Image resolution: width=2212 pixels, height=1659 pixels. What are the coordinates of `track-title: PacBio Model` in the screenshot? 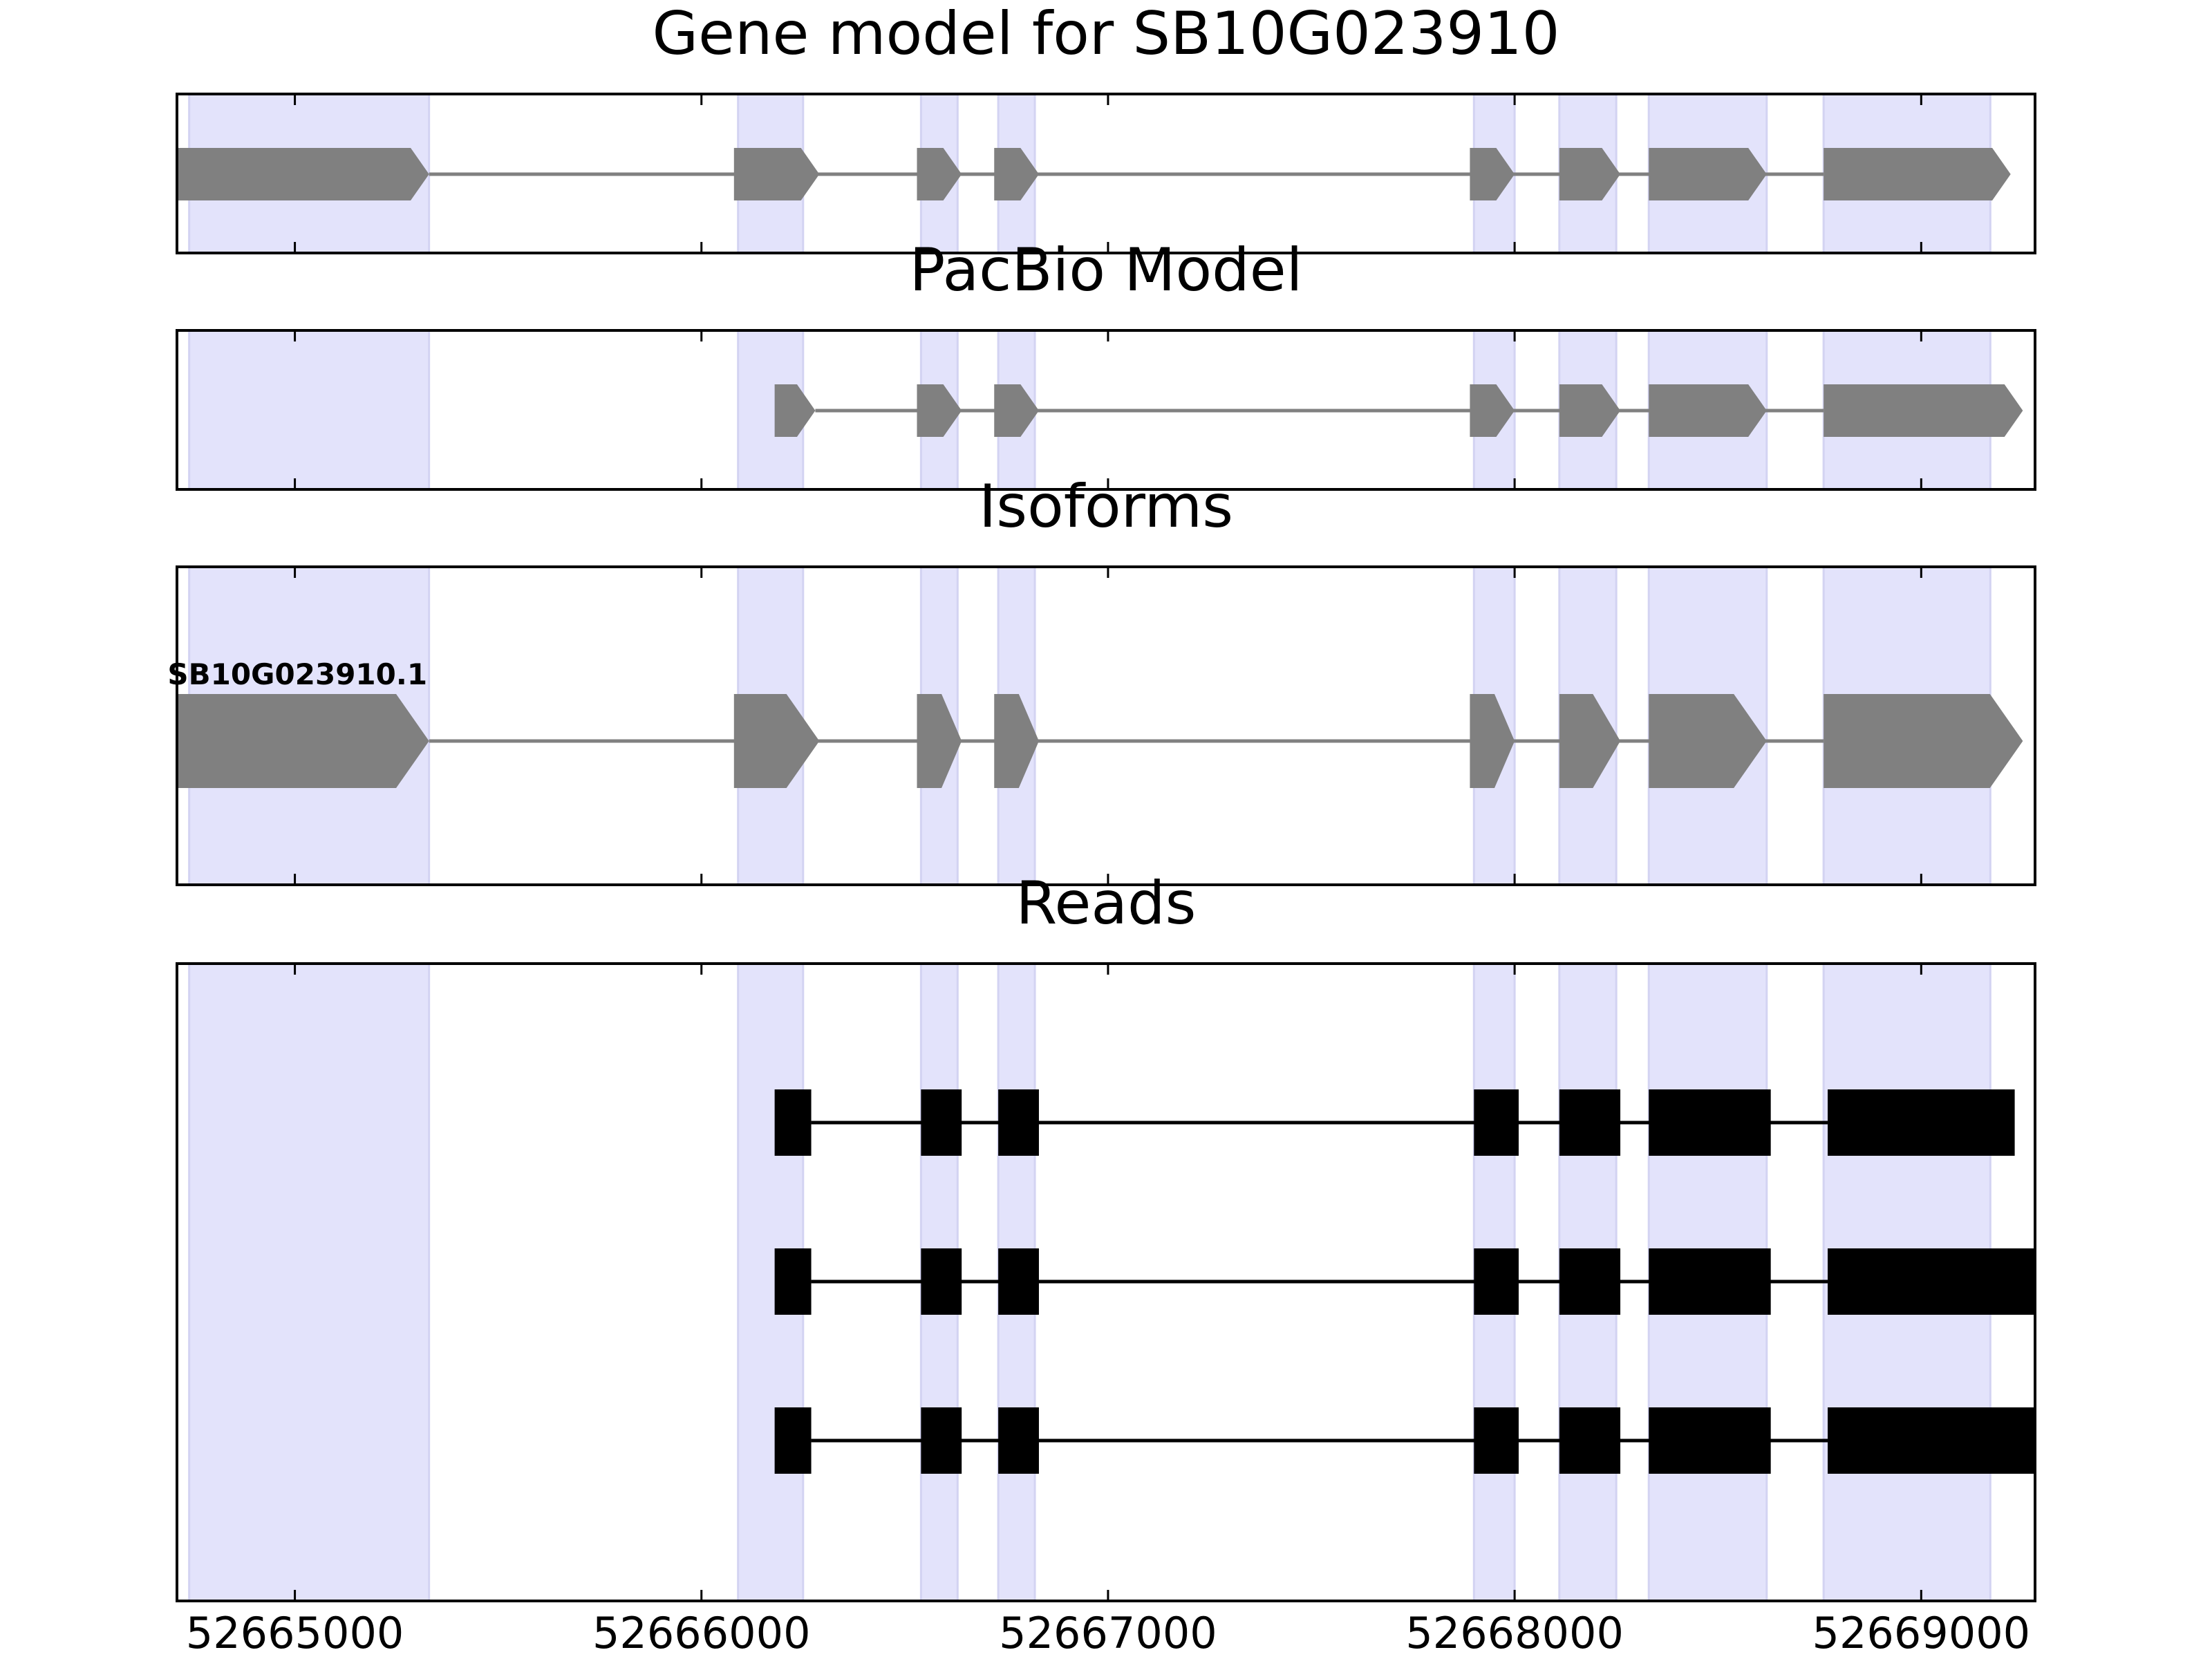 It's located at (1105, 270).